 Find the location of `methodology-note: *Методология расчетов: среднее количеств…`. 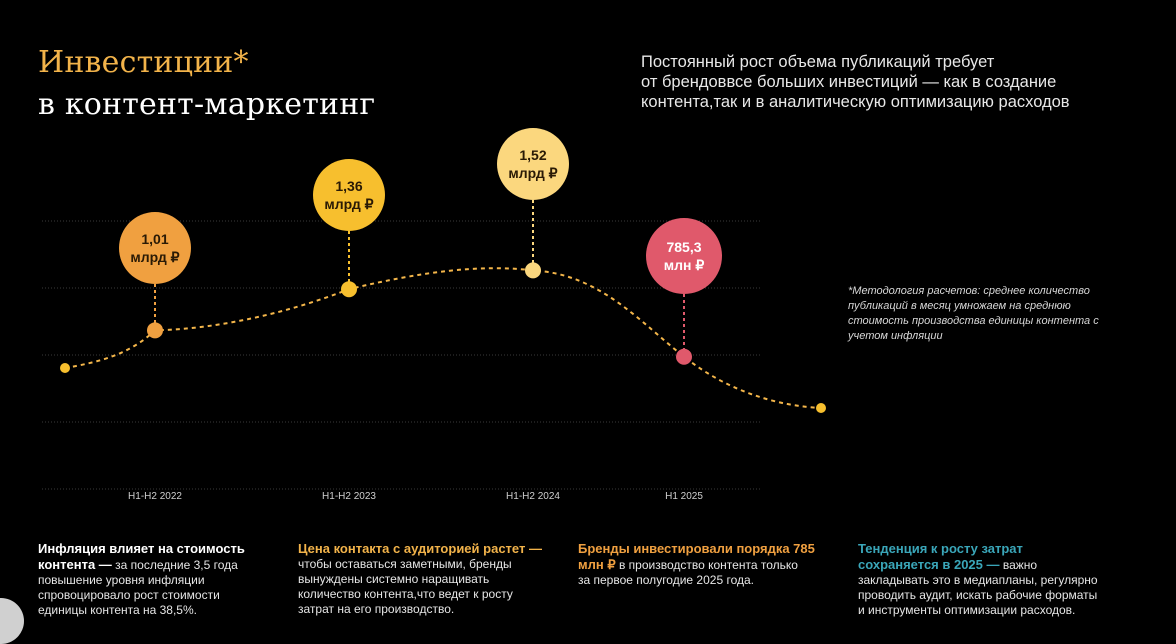

methodology-note: *Методология расчетов: среднее количеств… is located at coordinates (983, 314).